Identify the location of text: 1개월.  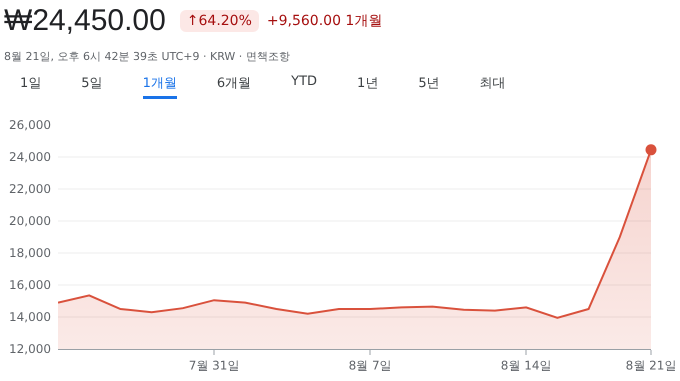
(159, 86).